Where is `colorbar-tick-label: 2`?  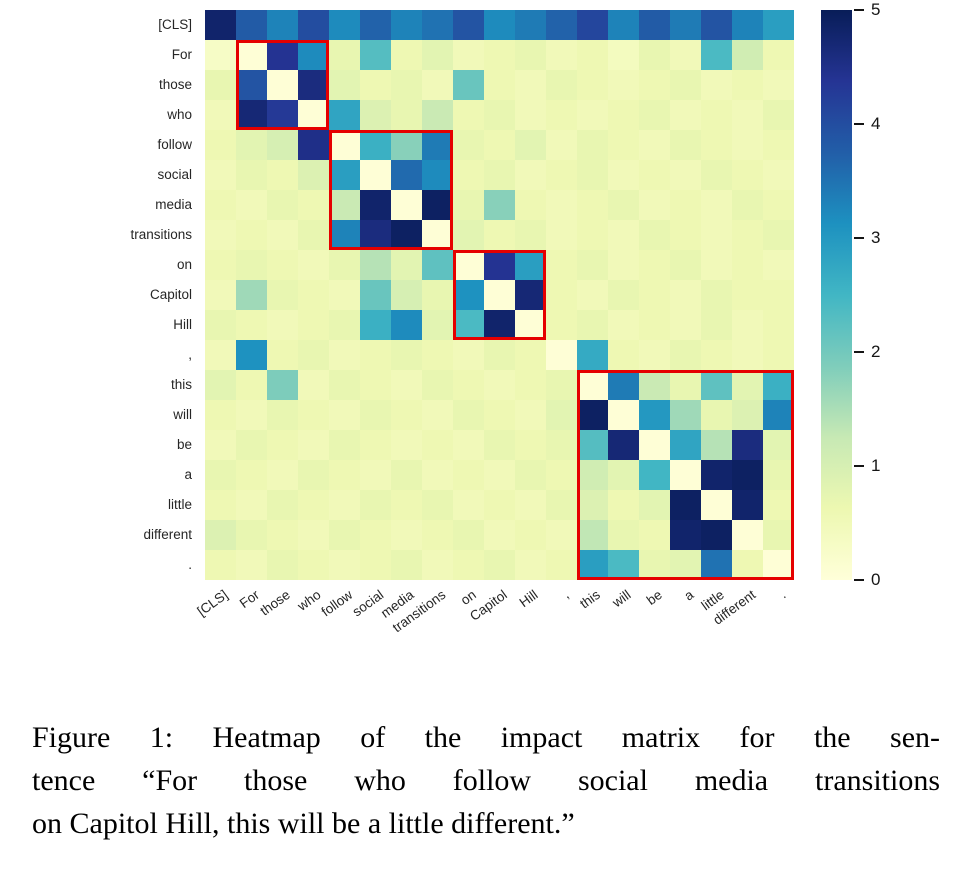
colorbar-tick-label: 2 is located at coordinates (876, 351).